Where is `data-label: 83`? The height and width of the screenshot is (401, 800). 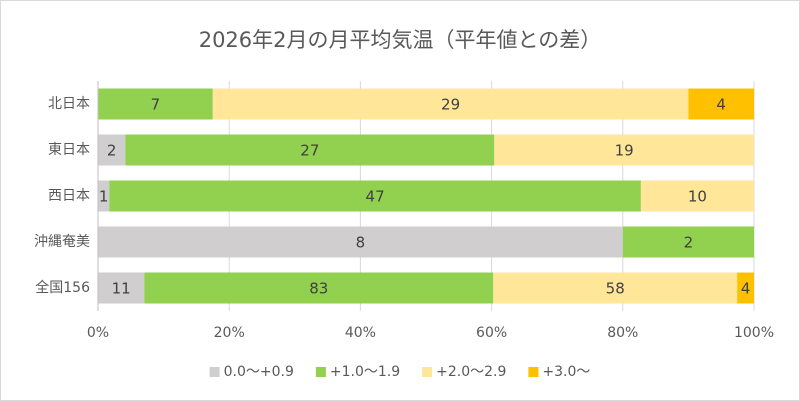
data-label: 83 is located at coordinates (318, 289).